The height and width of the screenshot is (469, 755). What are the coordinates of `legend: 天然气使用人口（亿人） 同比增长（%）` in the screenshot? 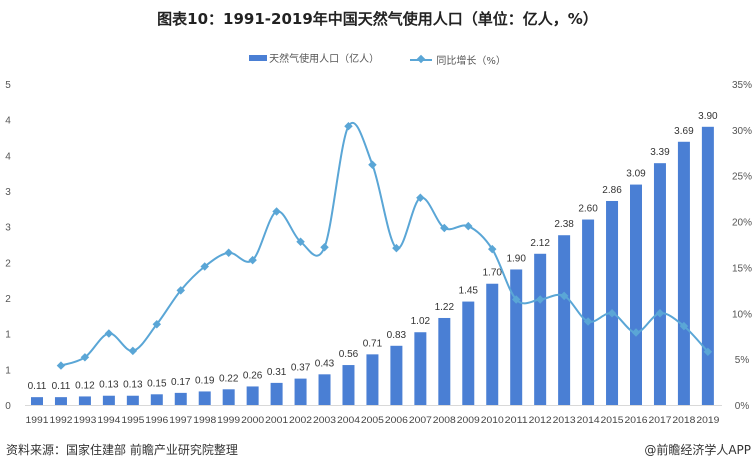 It's located at (377, 58).